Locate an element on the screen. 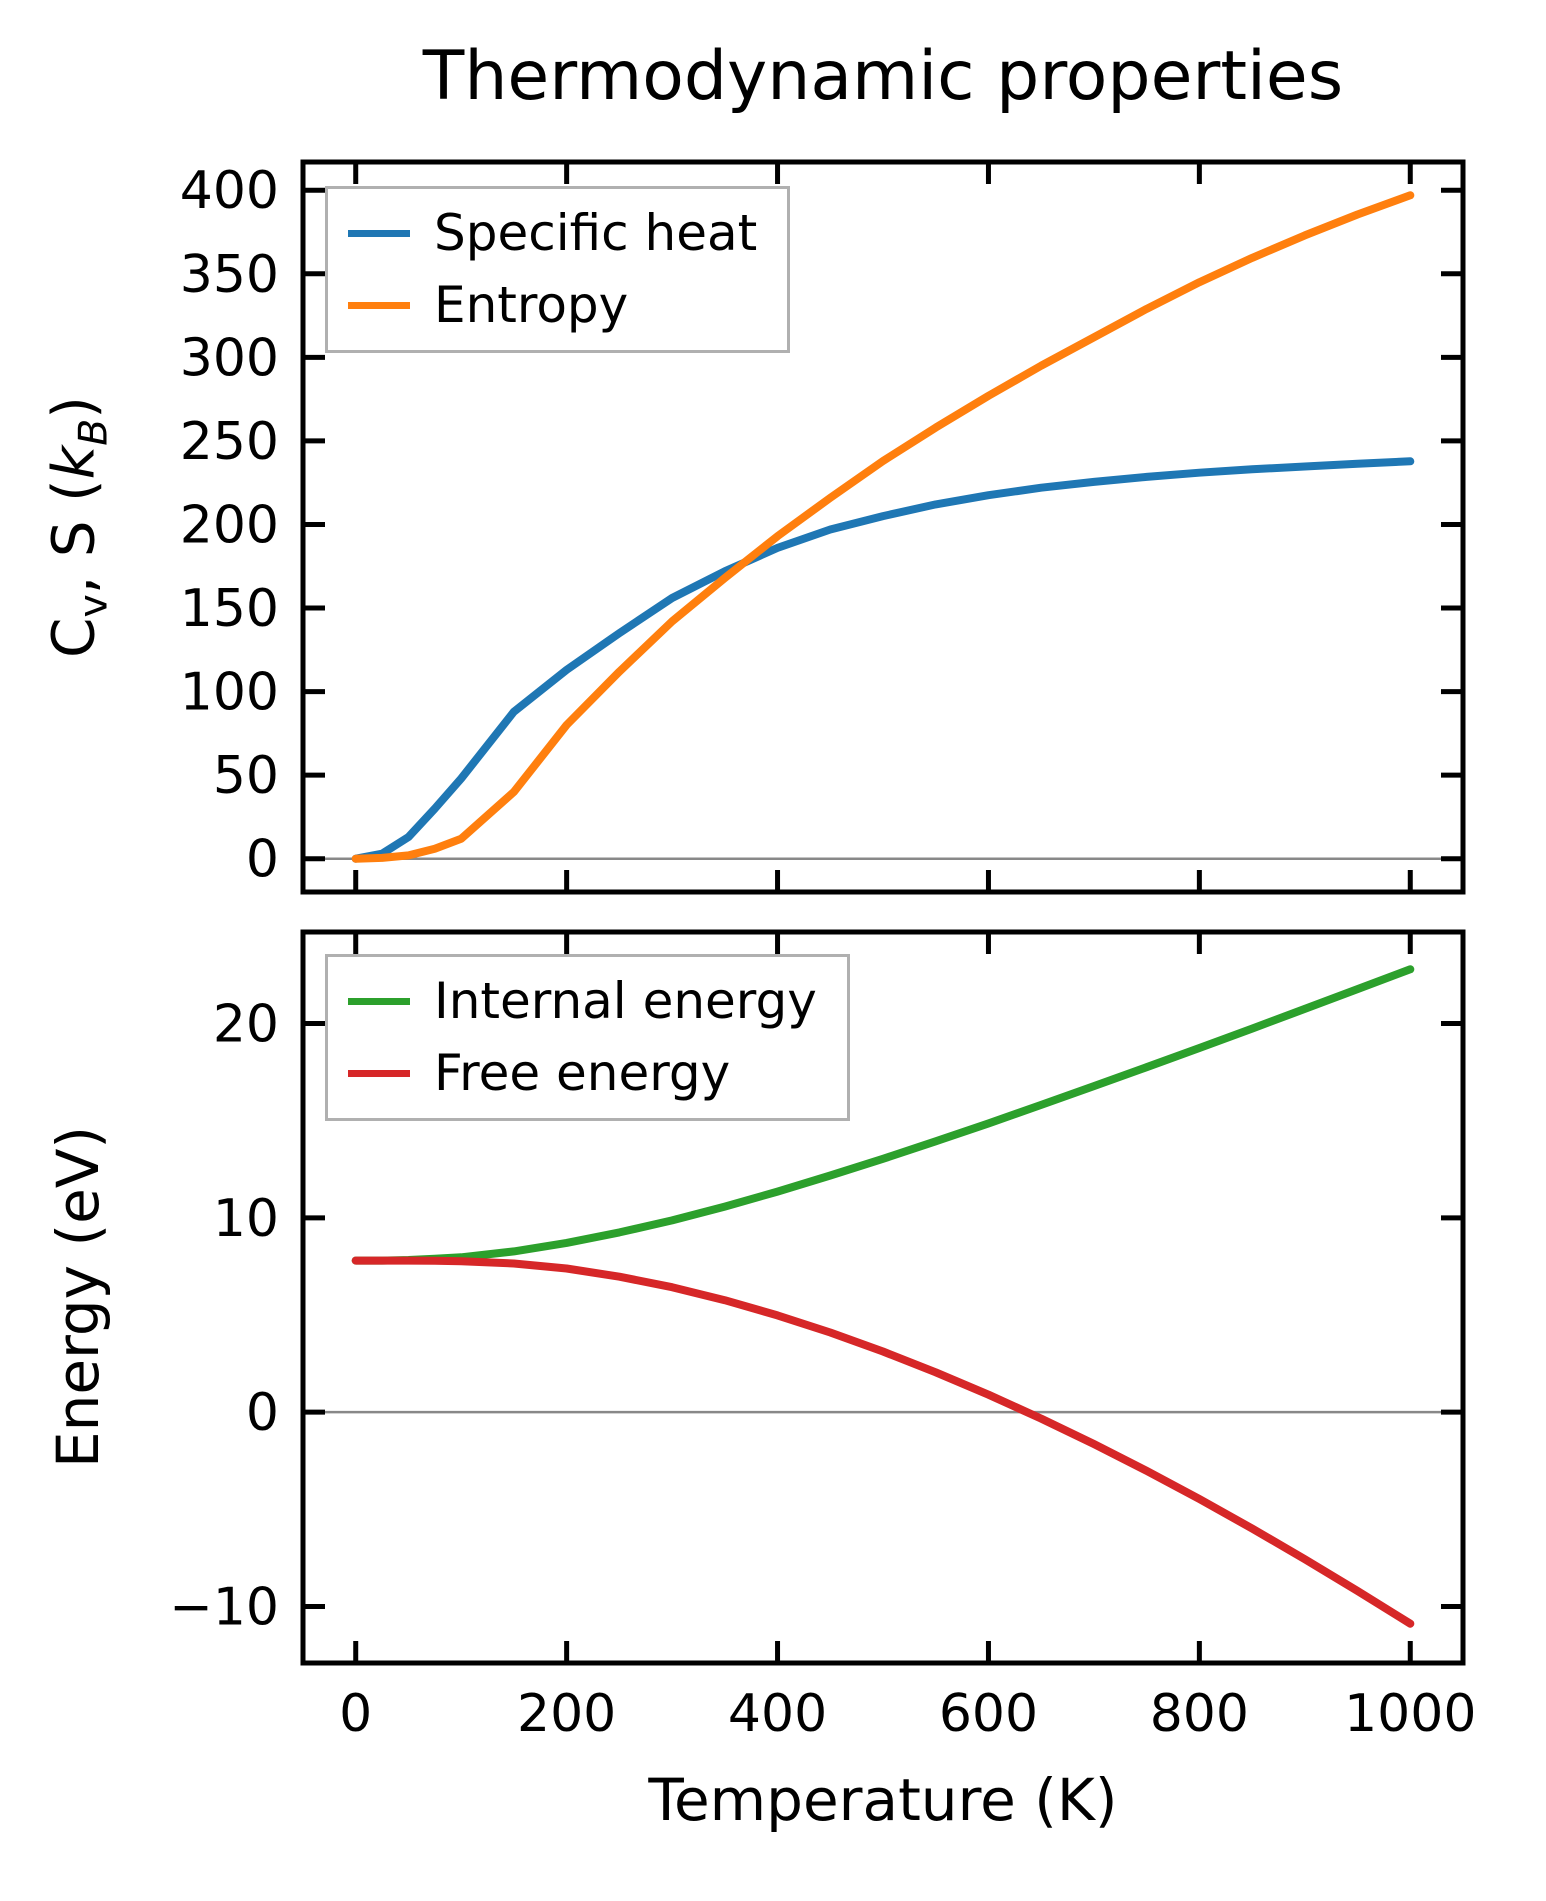 The width and height of the screenshot is (1546, 1901). y-tick-label: 100 is located at coordinates (229, 693).